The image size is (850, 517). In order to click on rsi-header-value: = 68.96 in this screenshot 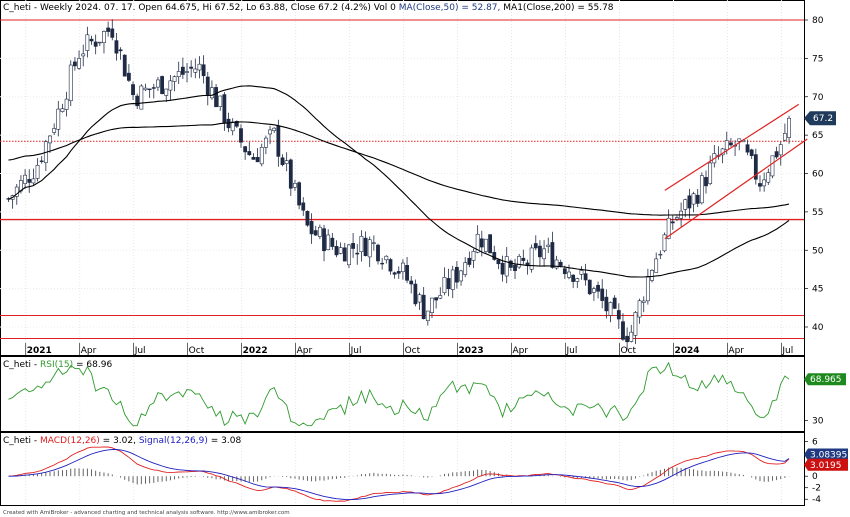, I will do `click(94, 365)`.